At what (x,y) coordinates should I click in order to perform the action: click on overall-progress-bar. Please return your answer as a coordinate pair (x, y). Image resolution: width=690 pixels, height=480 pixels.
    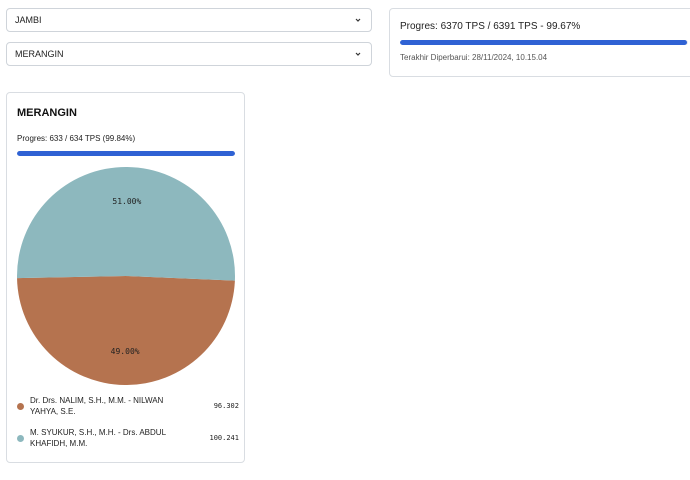
    Looking at the image, I should click on (544, 42).